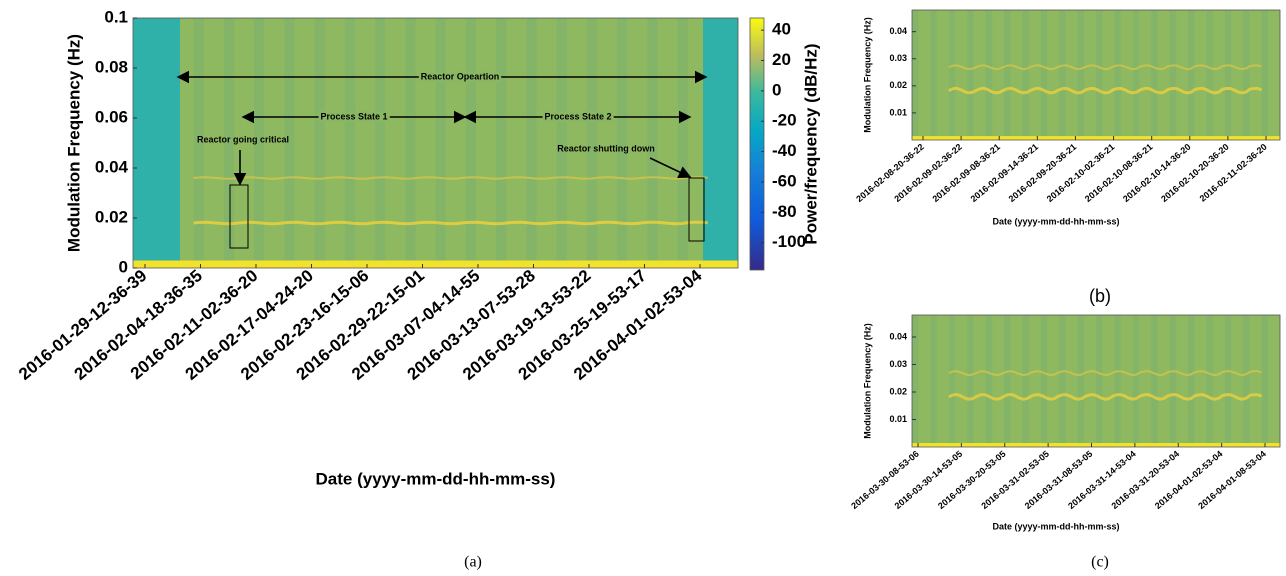 Image resolution: width=1286 pixels, height=576 pixels. Describe the element at coordinates (757, 144) in the screenshot. I see `colorbar` at that location.